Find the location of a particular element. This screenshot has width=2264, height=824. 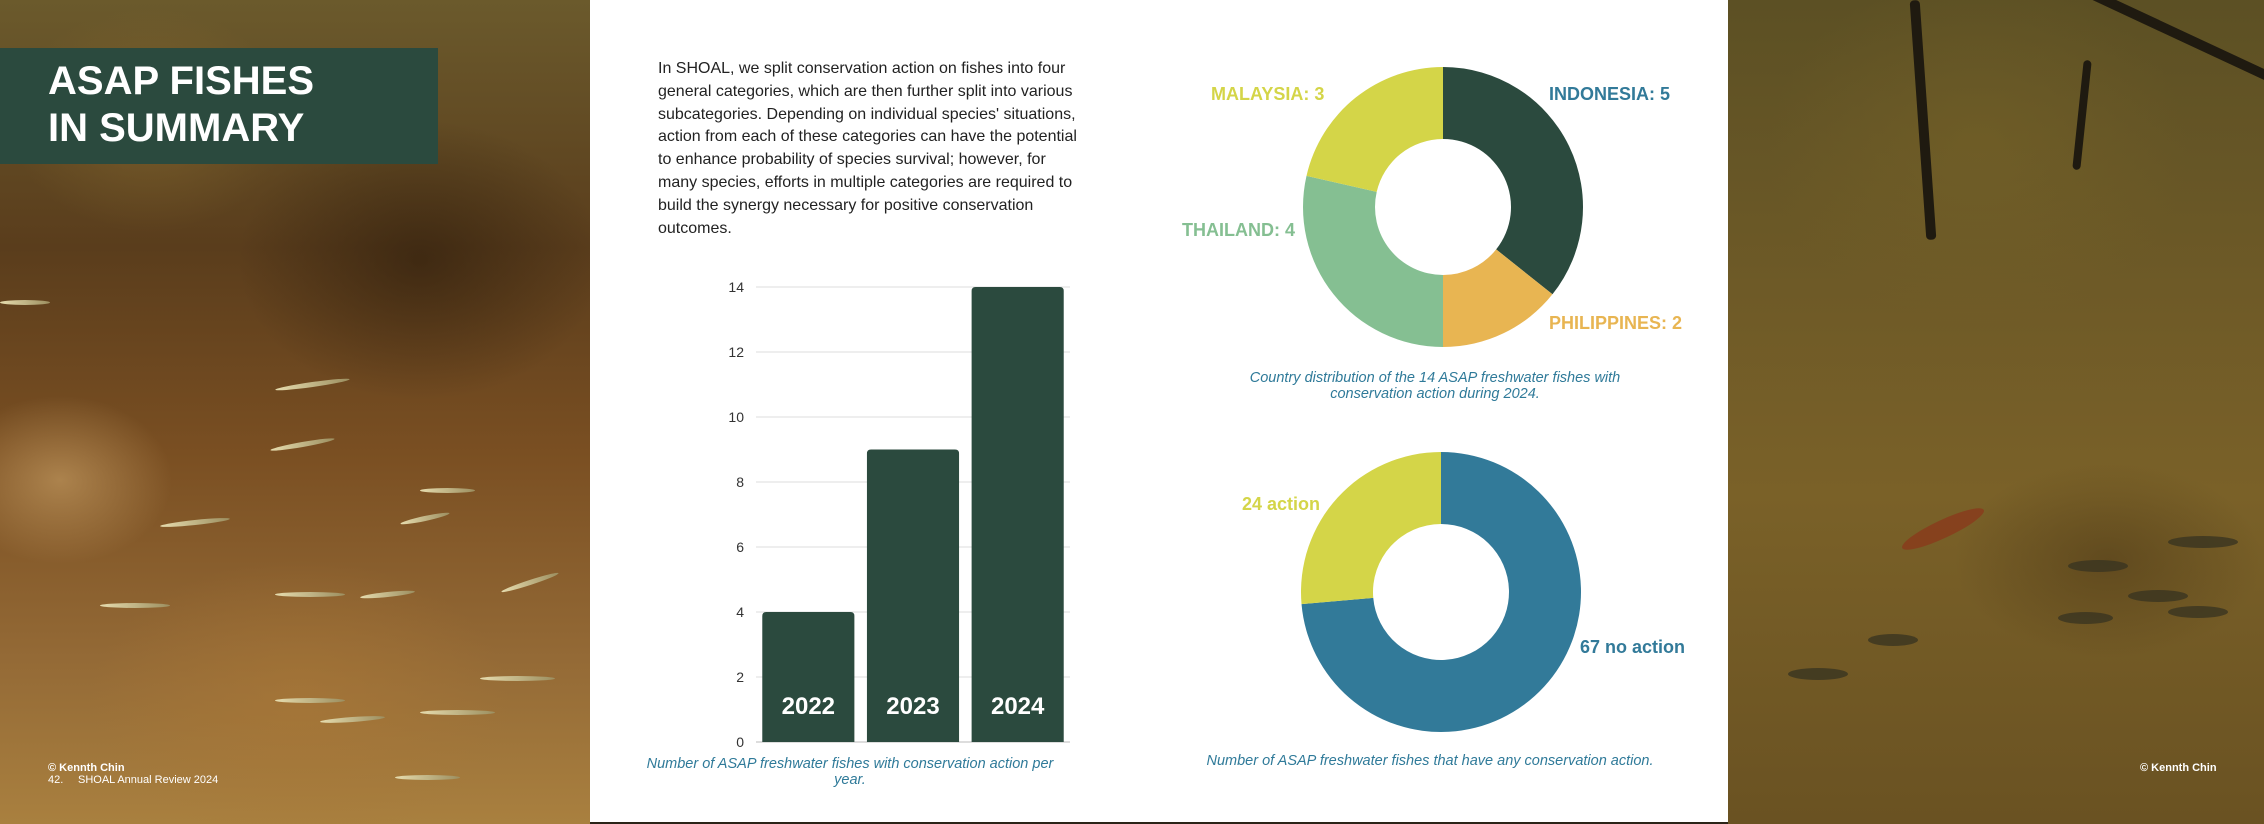

bar-chart: 0 2 4 6 8 10 12 14 2022 2023 2024 is located at coordinates (899, 514).